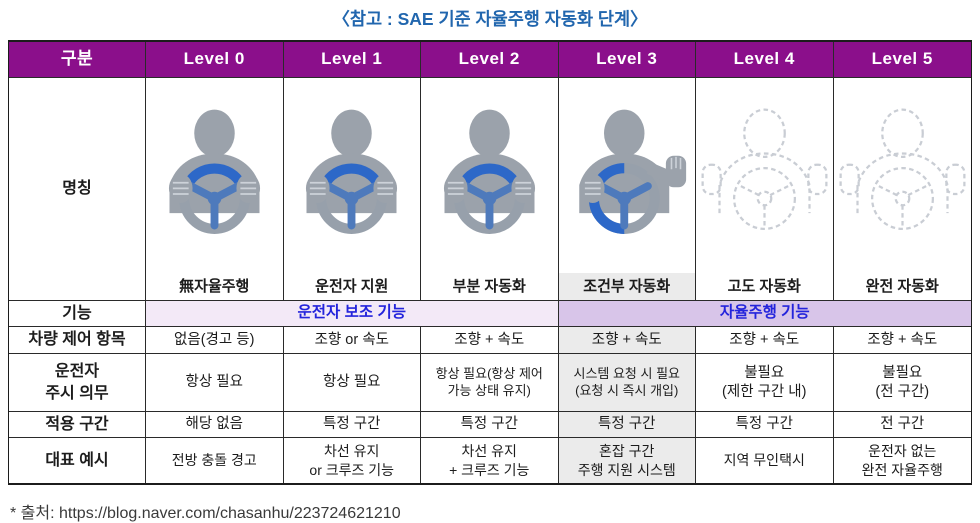 The image size is (980, 523). What do you see at coordinates (765, 340) in the screenshot?
I see `cell-control-level-4: 조향 + 속도` at bounding box center [765, 340].